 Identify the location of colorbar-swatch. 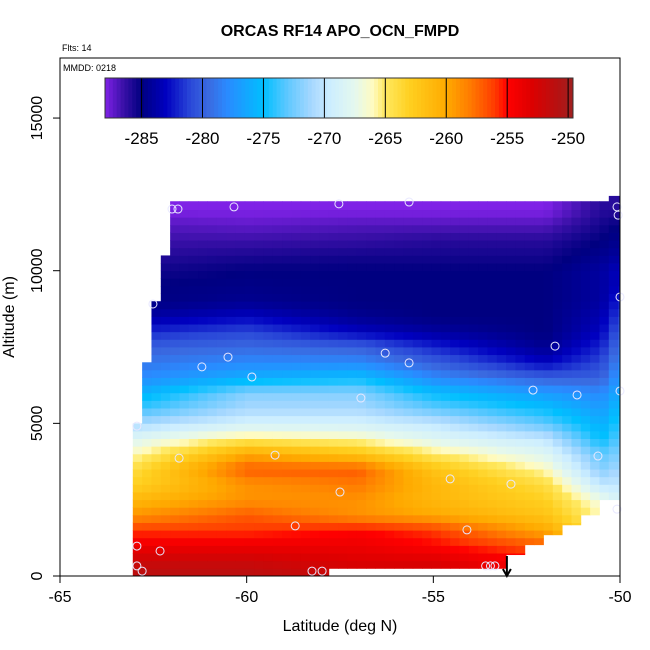
(232, 98).